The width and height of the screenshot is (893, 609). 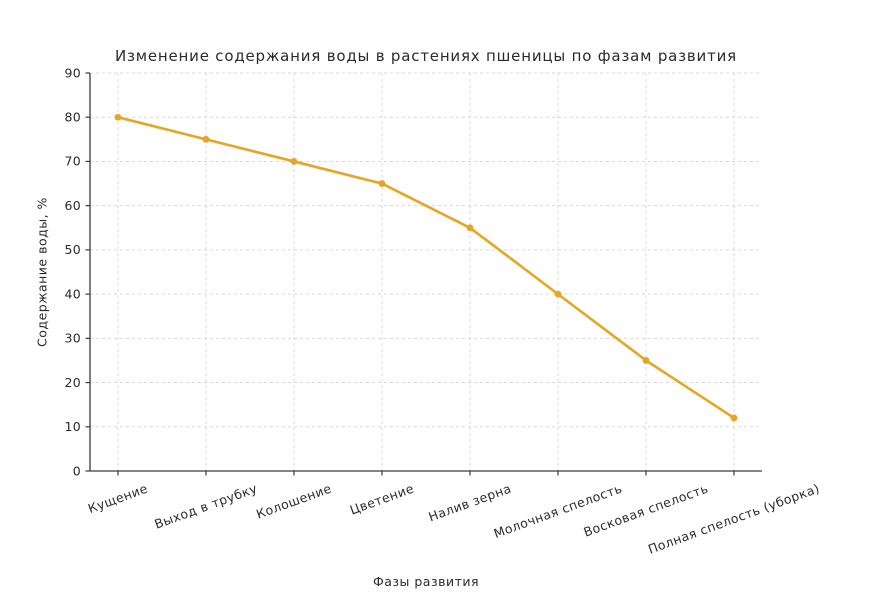 I want to click on x-tick-label: Кущение, so click(x=118, y=498).